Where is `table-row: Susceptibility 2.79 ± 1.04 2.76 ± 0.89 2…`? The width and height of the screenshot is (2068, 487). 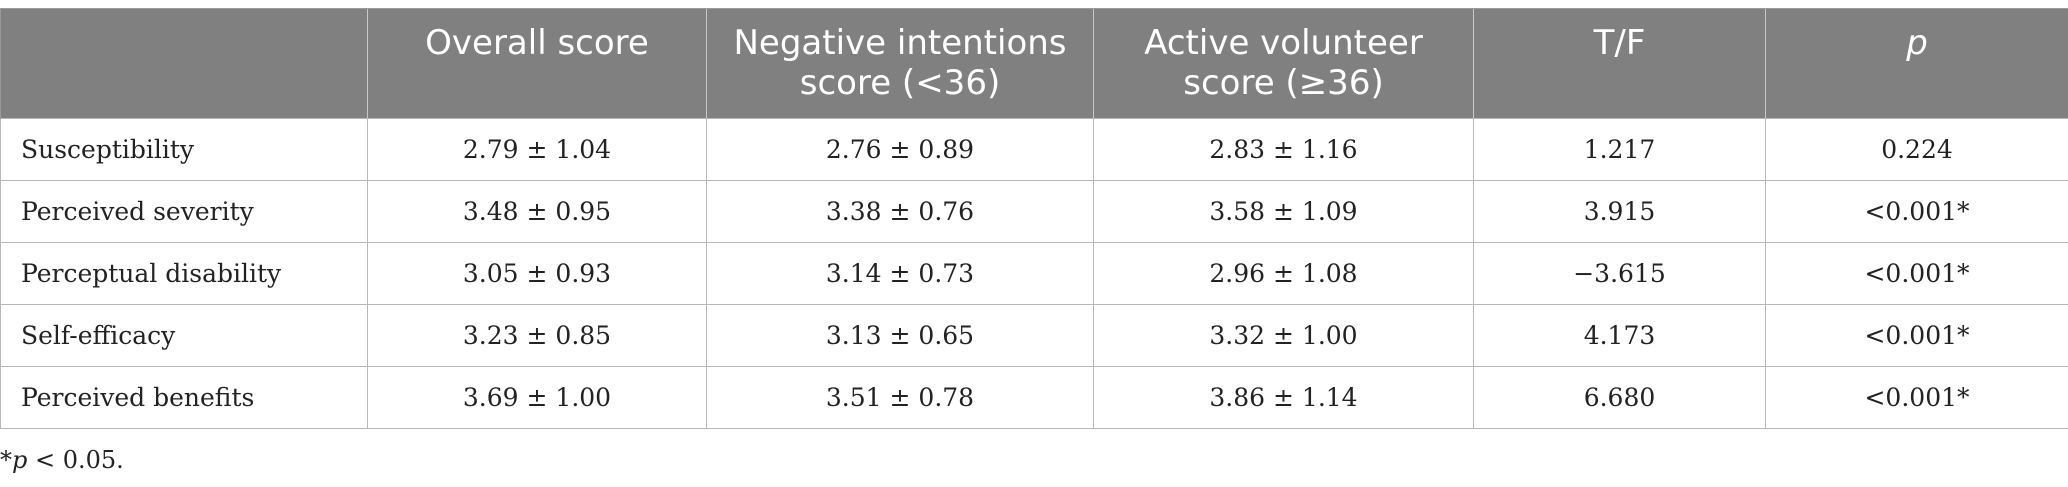
table-row: Susceptibility 2.79 ± 1.04 2.76 ± 0.89 2… is located at coordinates (1034, 149).